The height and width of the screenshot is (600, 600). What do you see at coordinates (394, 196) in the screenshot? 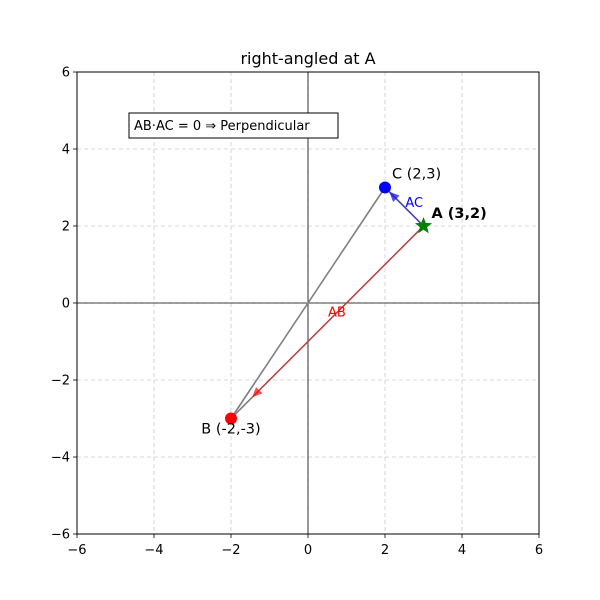
I see `vector-AC-head` at bounding box center [394, 196].